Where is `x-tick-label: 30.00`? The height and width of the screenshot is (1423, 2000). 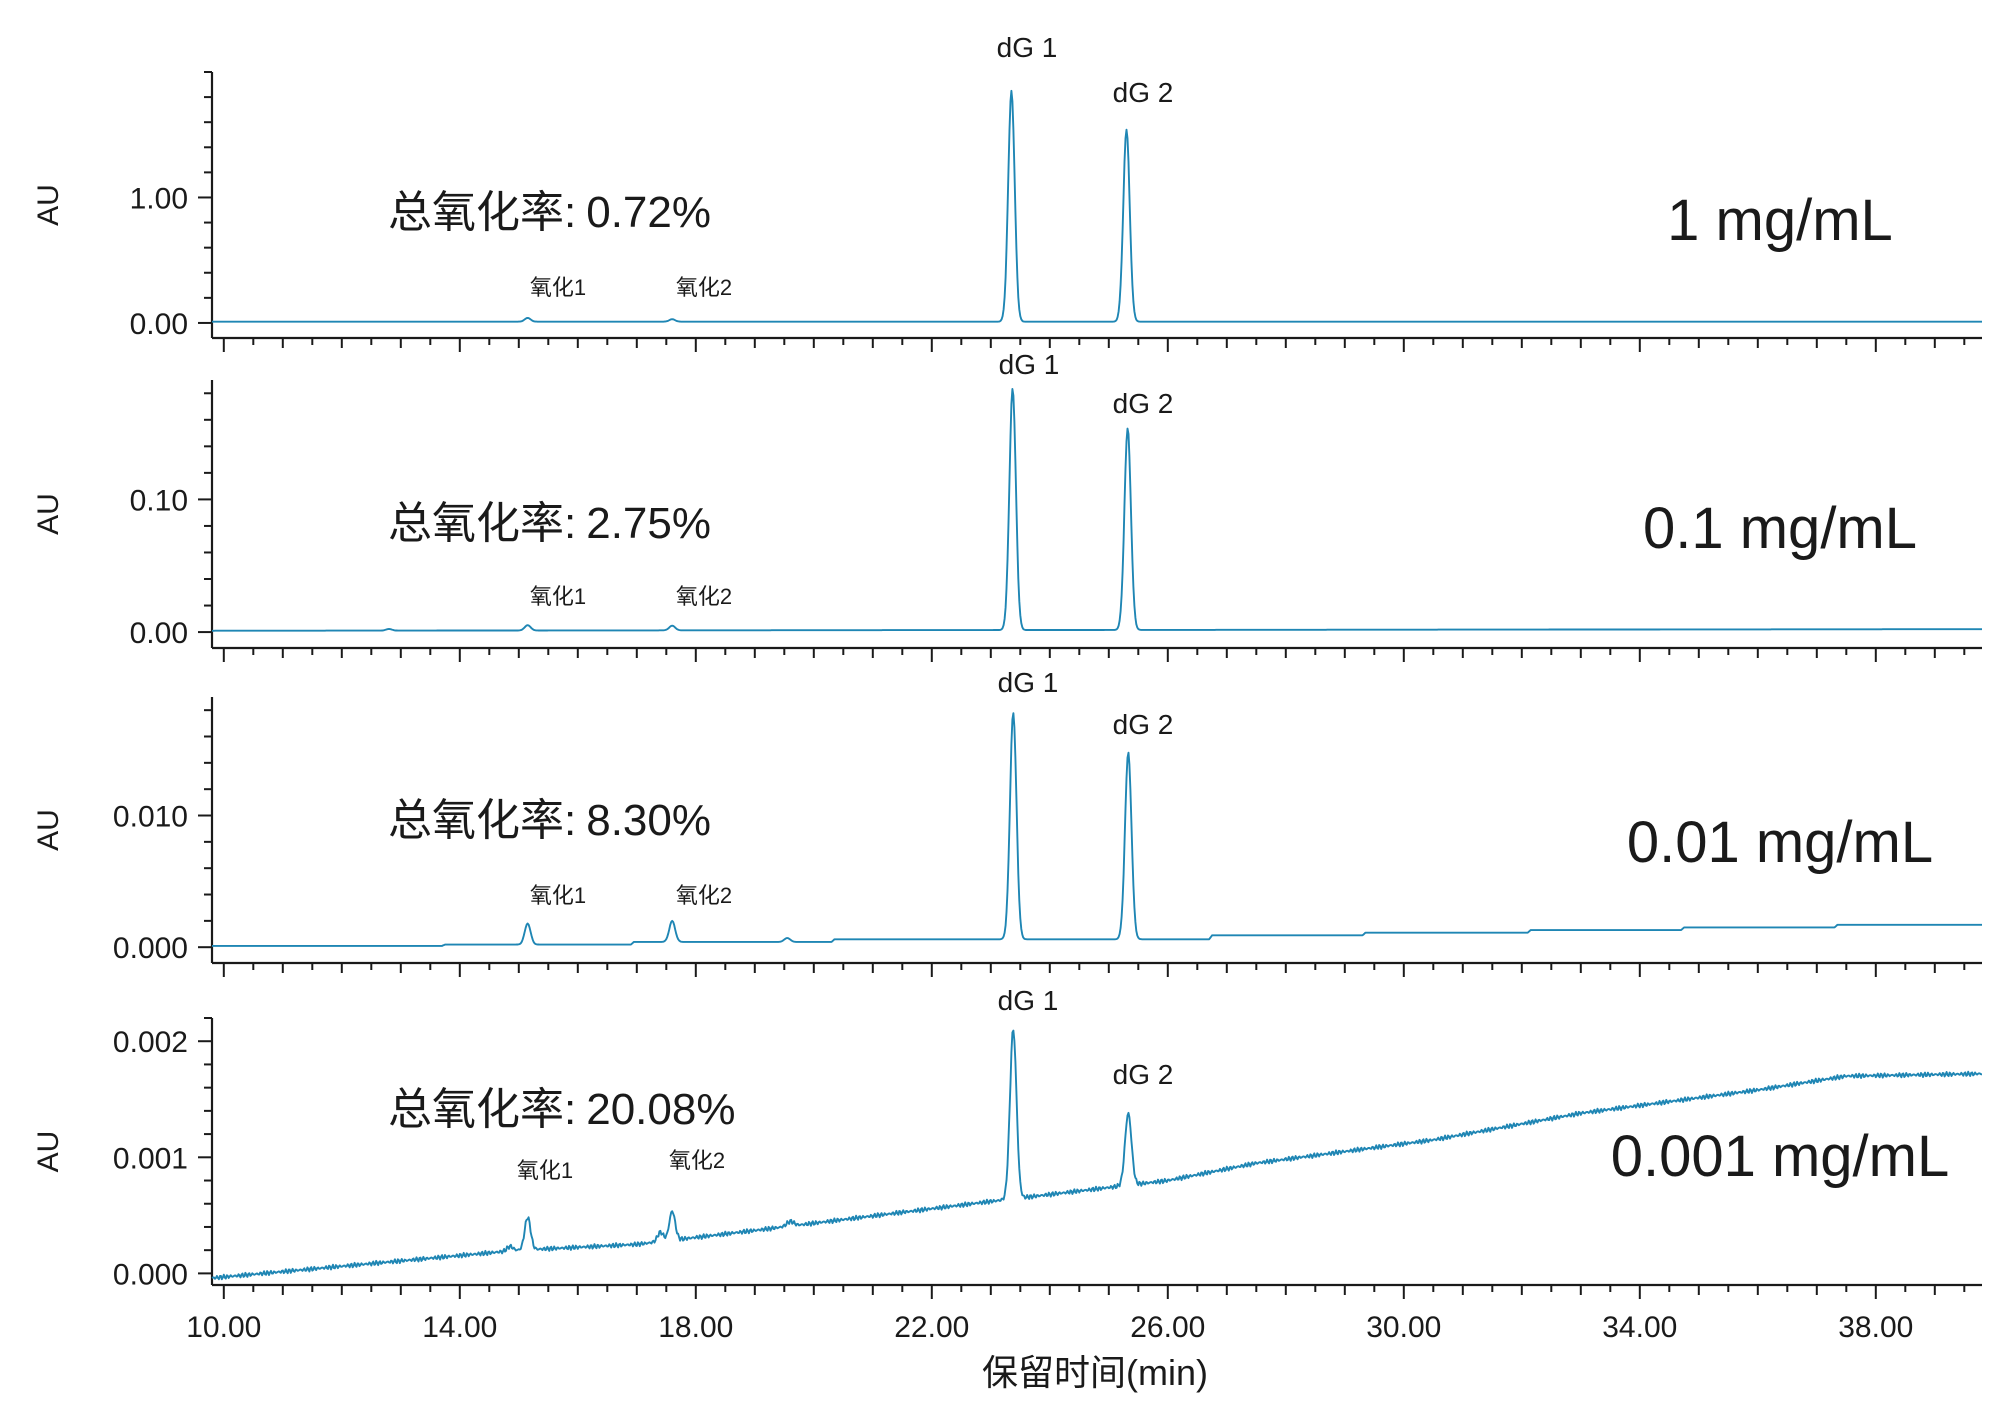
x-tick-label: 30.00 is located at coordinates (1403, 1327).